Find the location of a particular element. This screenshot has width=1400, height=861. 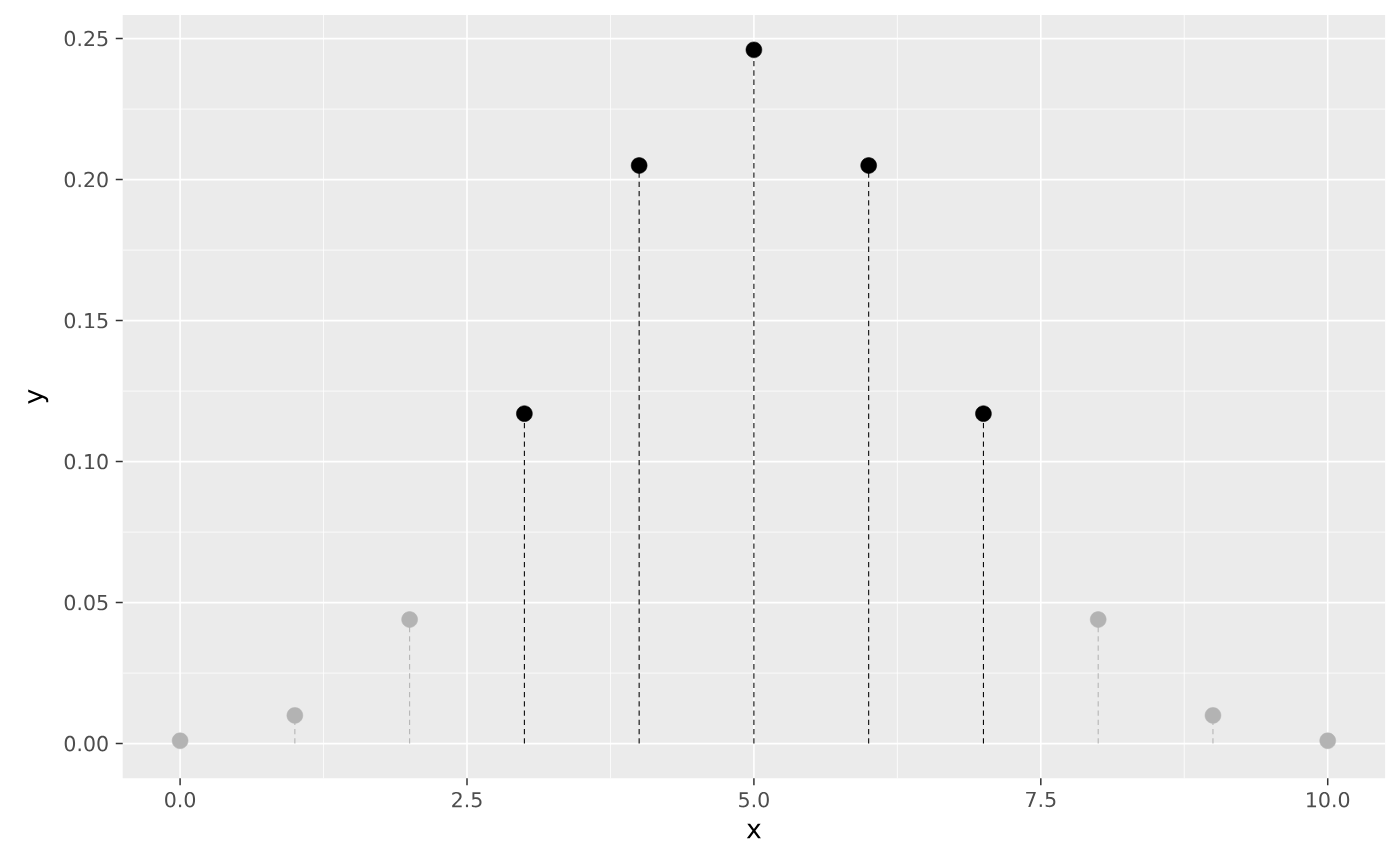

y-axis-title: y is located at coordinates (38, 396).